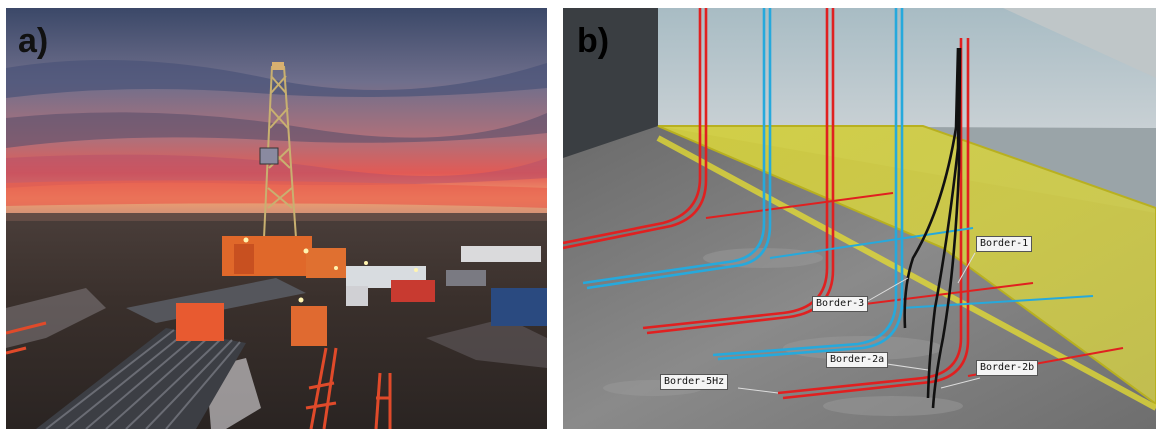  Describe the element at coordinates (33, 41) in the screenshot. I see `panel-a-label: a)` at that location.